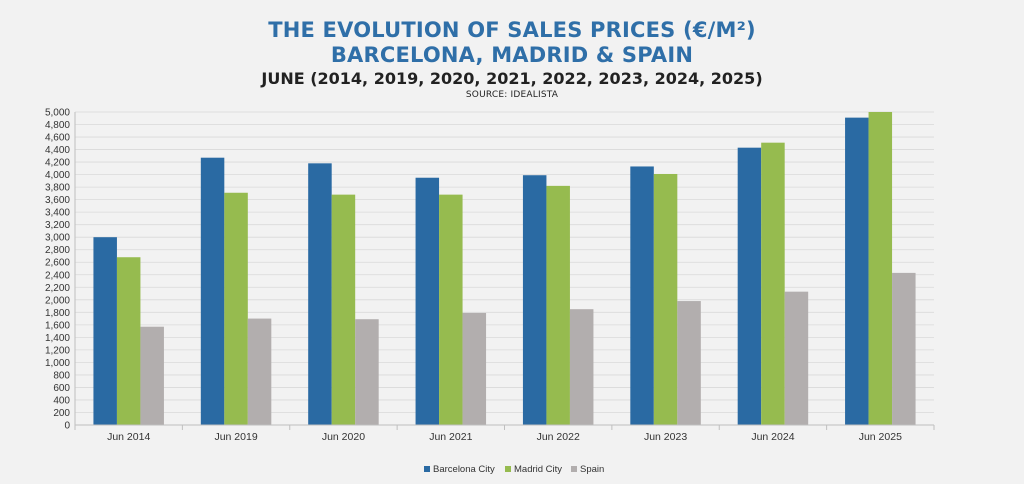 This screenshot has width=1024, height=484. I want to click on y-tick-label: 3,000, so click(57, 238).